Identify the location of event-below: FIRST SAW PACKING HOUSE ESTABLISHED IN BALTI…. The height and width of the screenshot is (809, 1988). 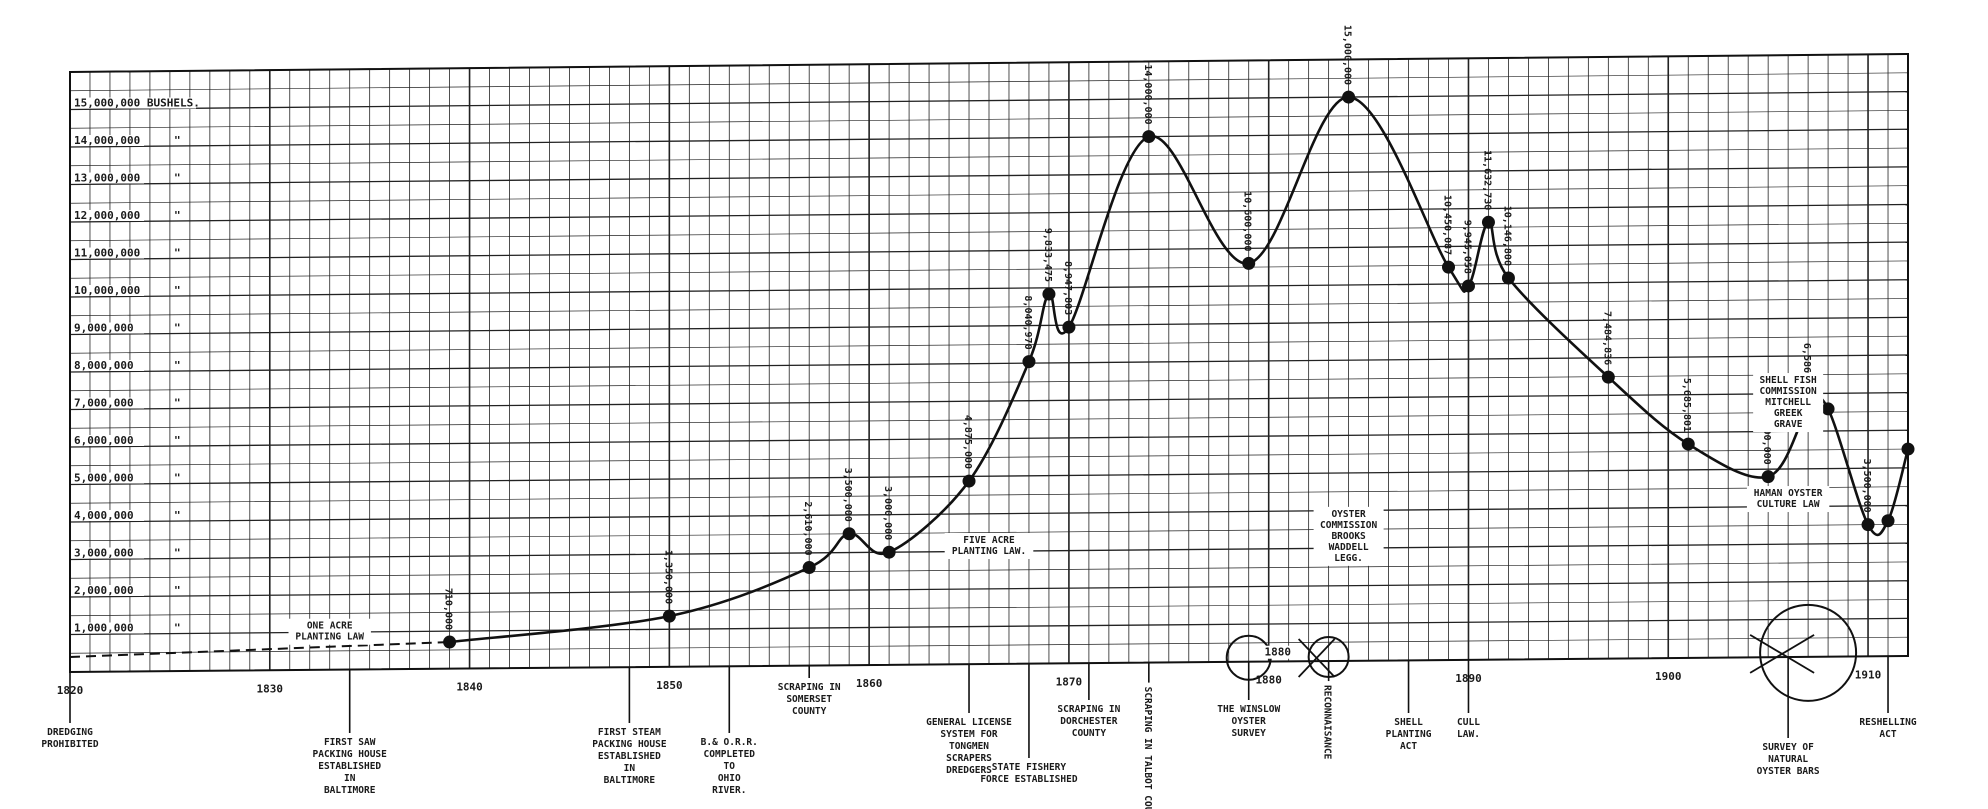
(350, 766).